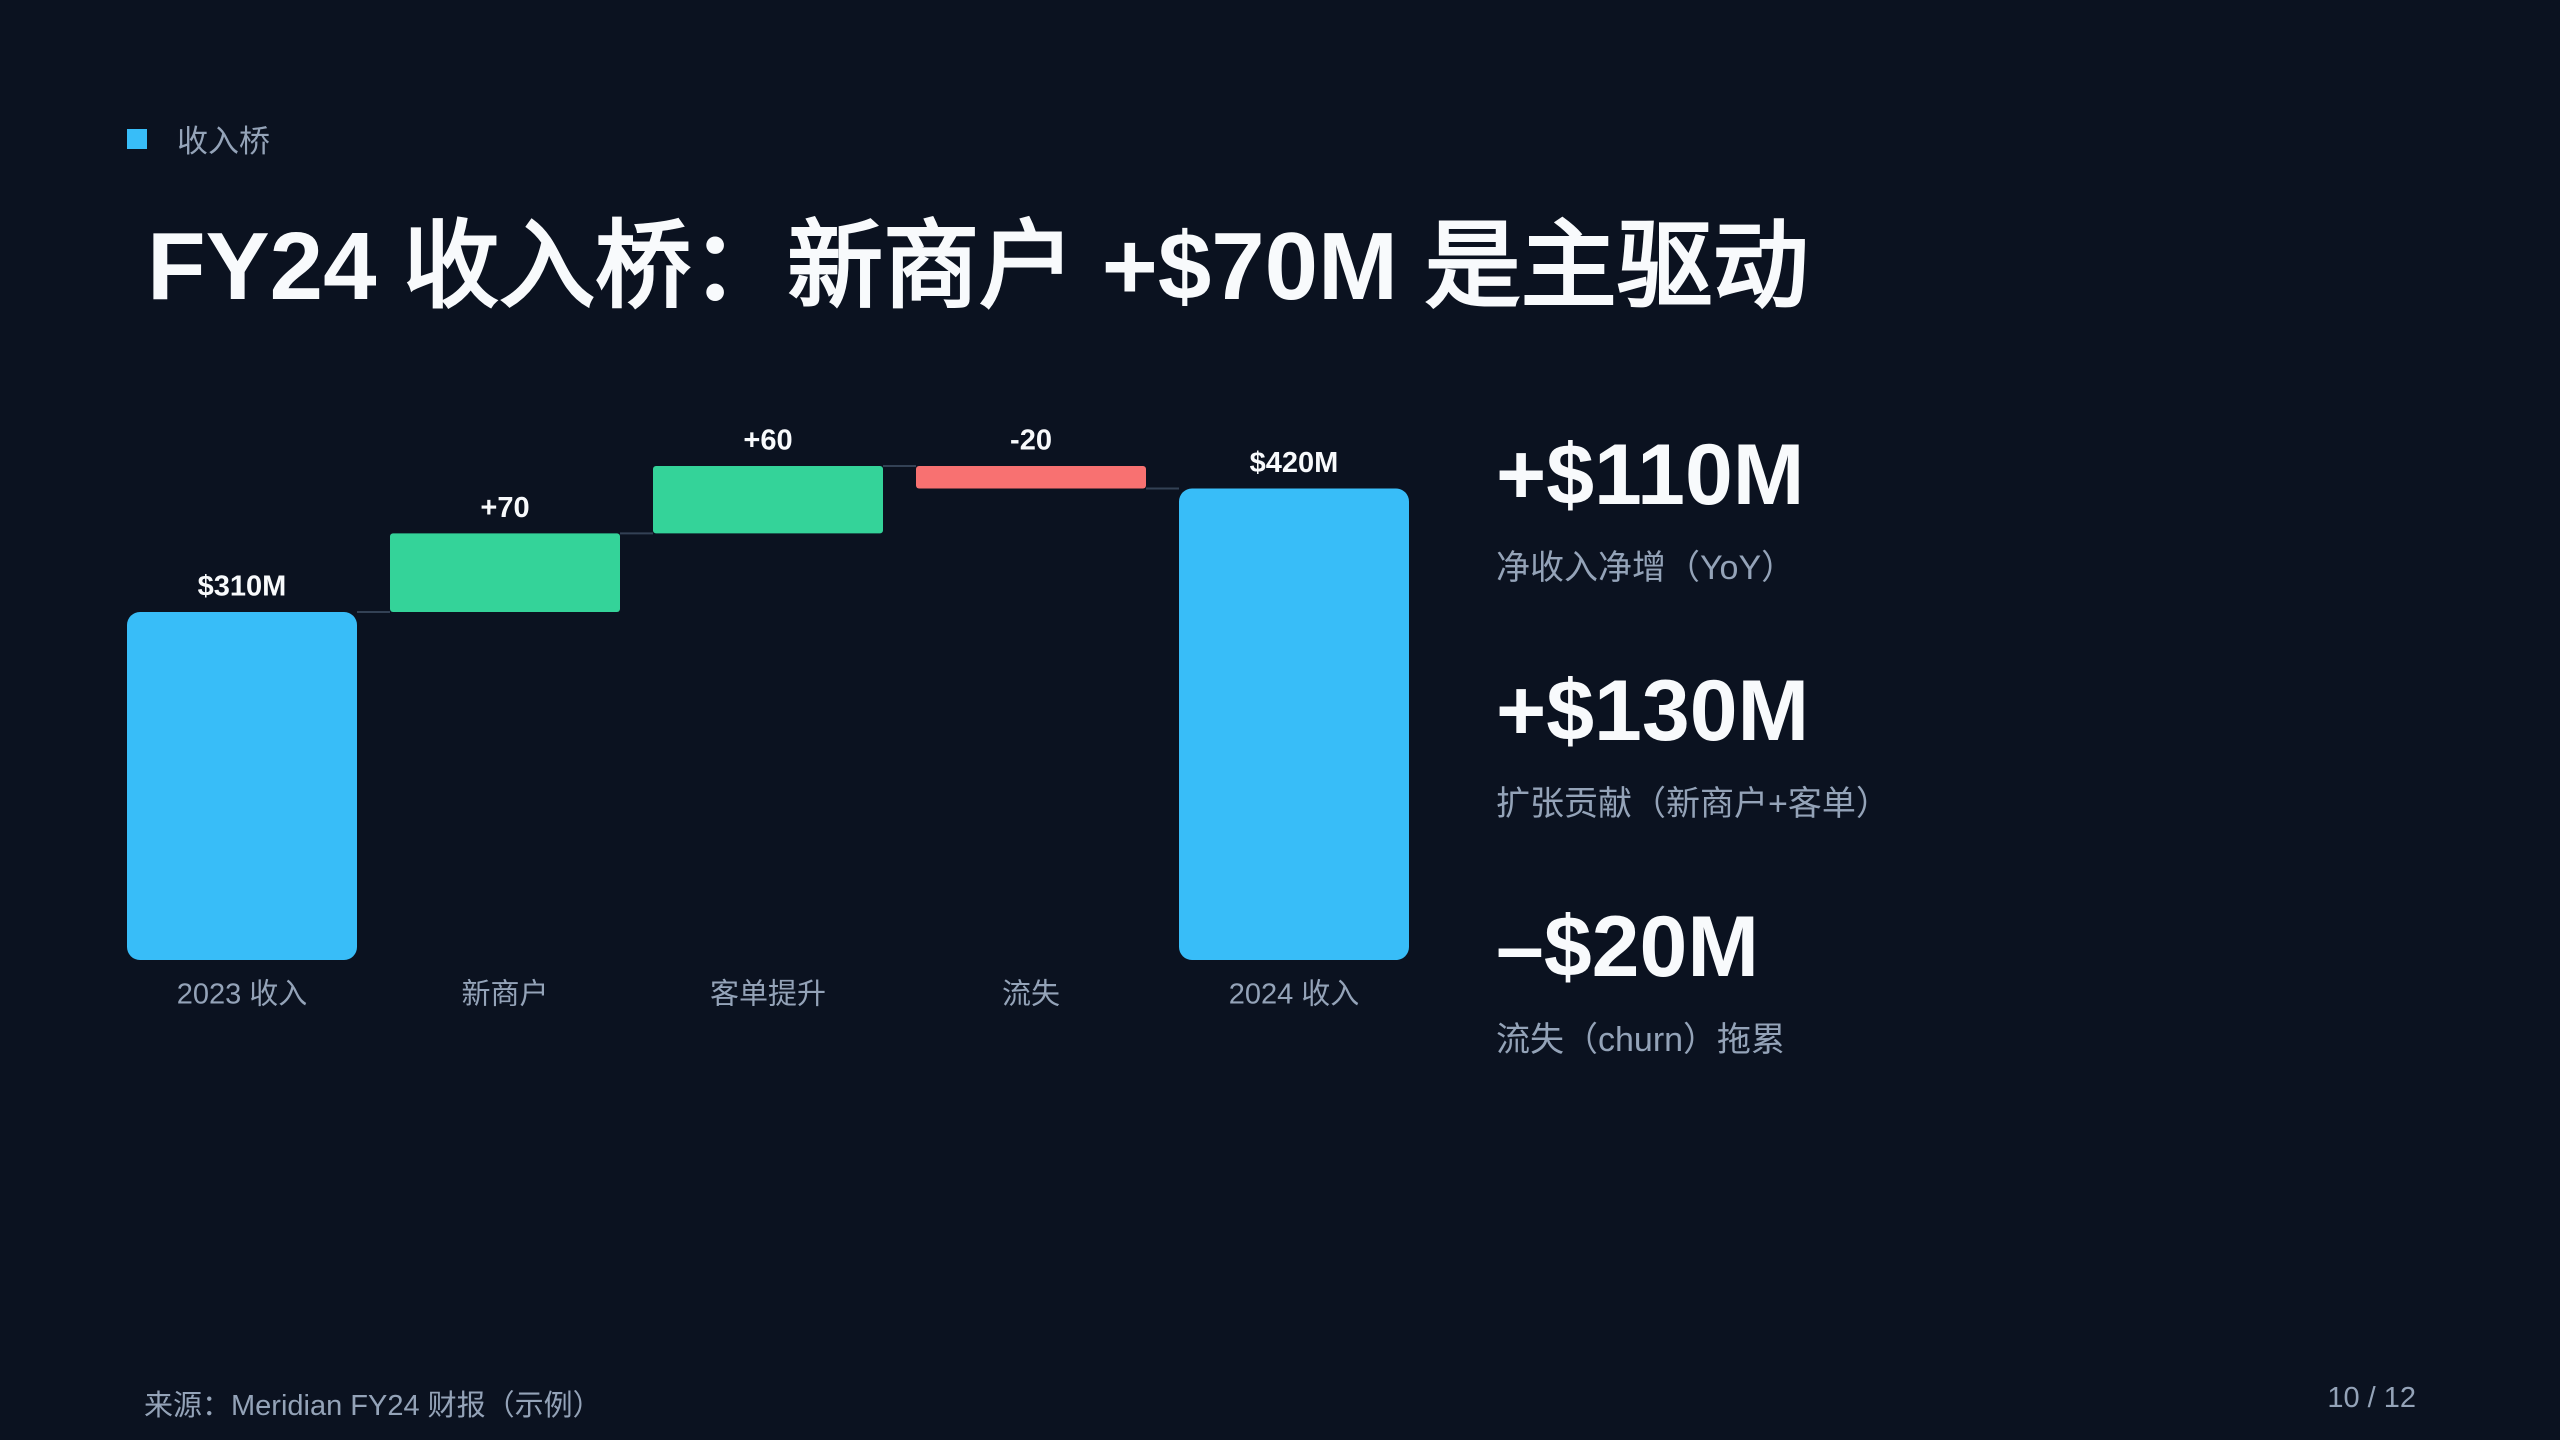  Describe the element at coordinates (504, 994) in the screenshot. I see `x-tick-label: 新商户` at that location.